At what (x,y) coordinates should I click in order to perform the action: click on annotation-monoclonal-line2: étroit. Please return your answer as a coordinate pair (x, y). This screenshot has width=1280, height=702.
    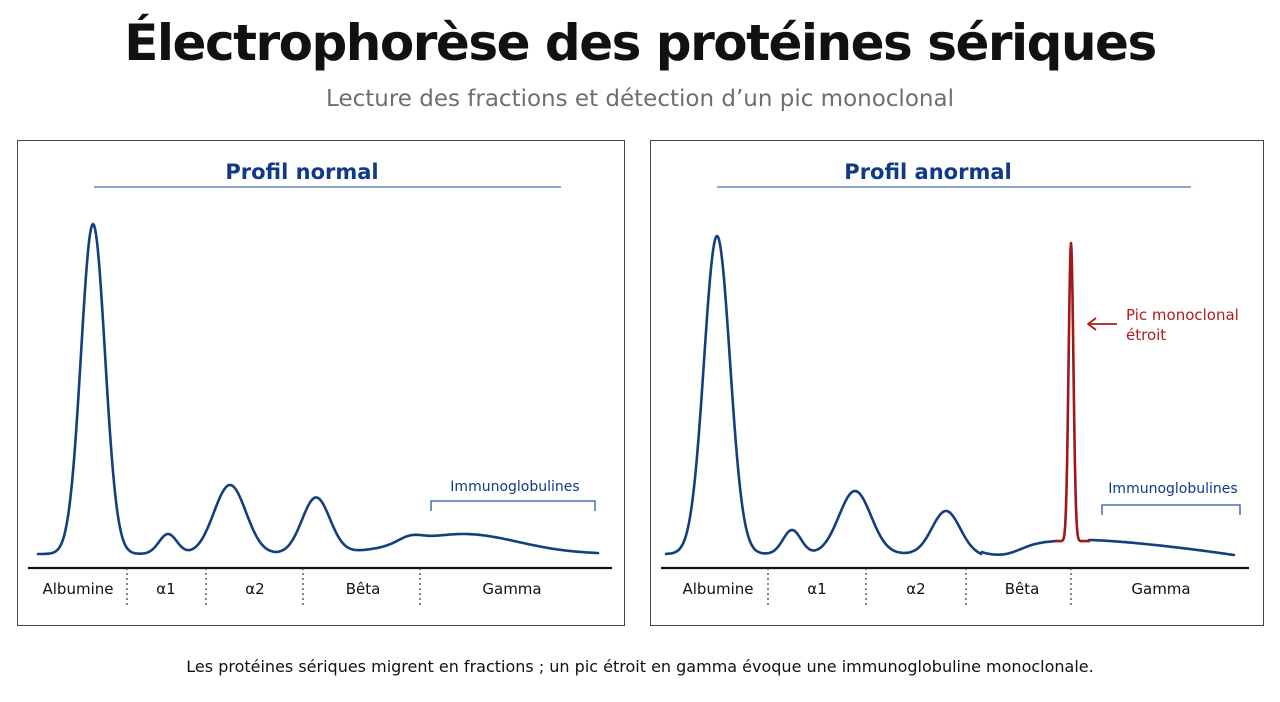
    Looking at the image, I should click on (1146, 335).